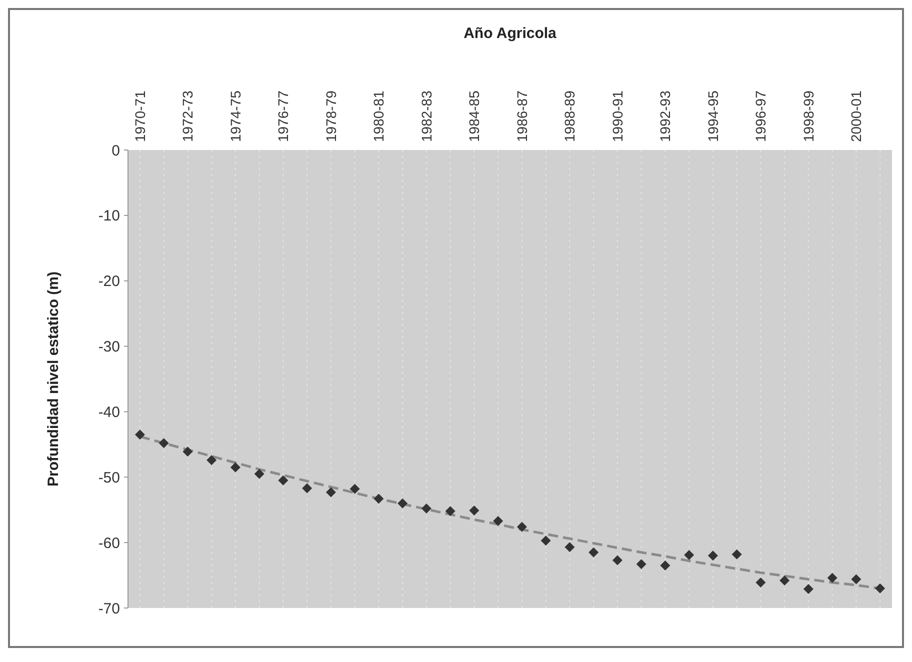  What do you see at coordinates (235, 116) in the screenshot?
I see `x-tick-label: 1974-75` at bounding box center [235, 116].